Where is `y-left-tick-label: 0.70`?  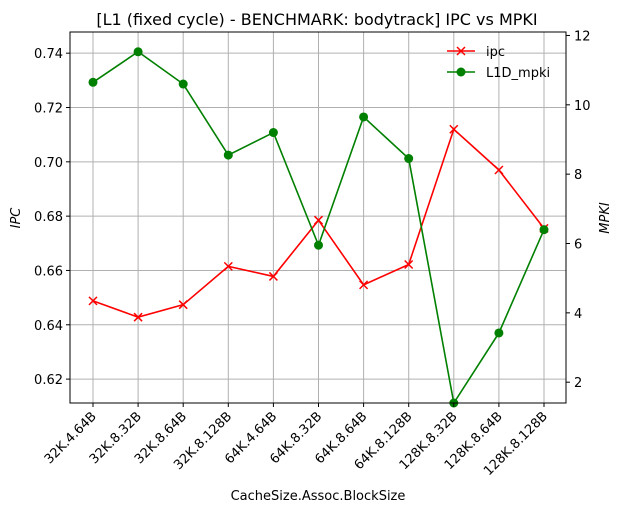 y-left-tick-label: 0.70 is located at coordinates (48, 163).